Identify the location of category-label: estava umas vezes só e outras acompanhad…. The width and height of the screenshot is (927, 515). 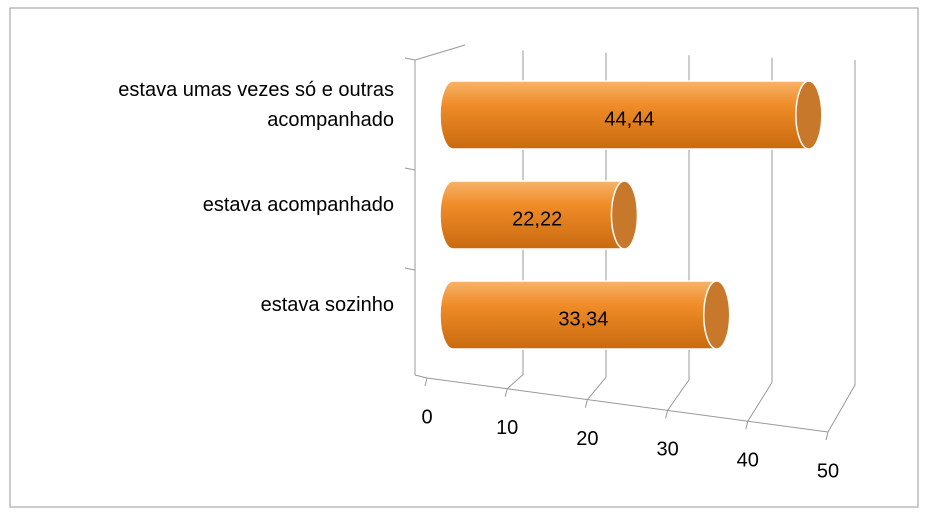
(256, 105).